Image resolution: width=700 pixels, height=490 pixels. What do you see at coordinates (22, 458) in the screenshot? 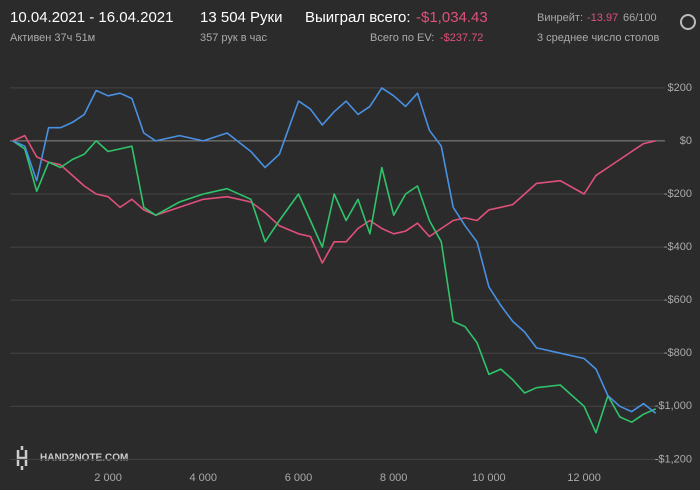
I see `logo-icon` at bounding box center [22, 458].